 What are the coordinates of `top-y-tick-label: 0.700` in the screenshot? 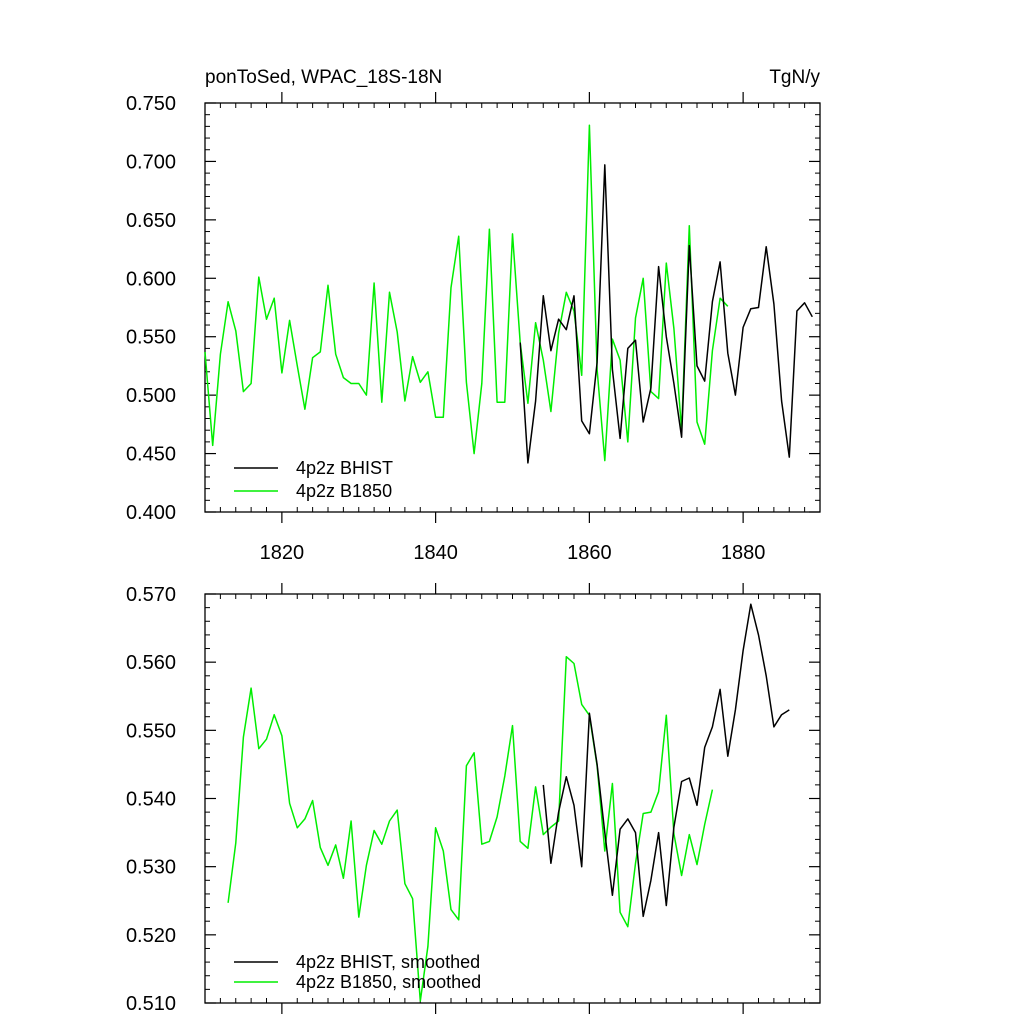 It's located at (151, 162).